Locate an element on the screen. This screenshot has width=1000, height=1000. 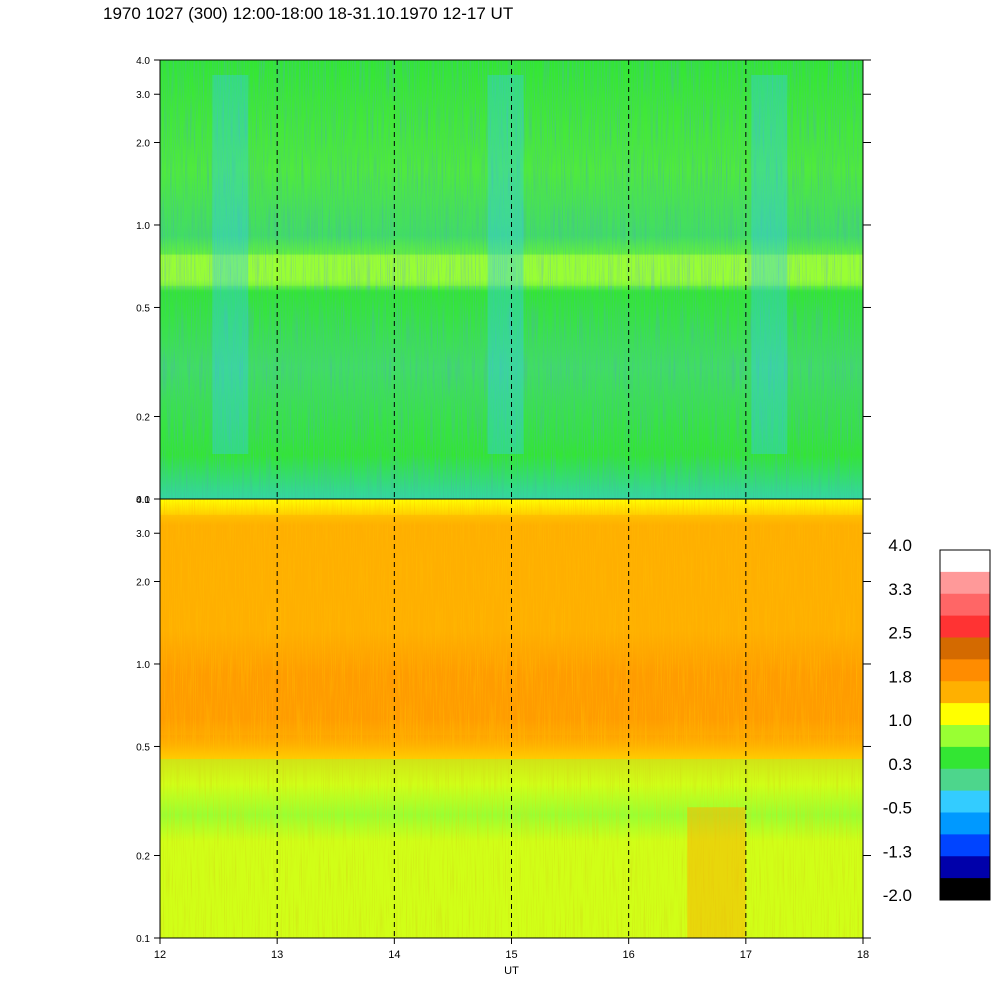
colorbar-label: 1.8 is located at coordinates (900, 676).